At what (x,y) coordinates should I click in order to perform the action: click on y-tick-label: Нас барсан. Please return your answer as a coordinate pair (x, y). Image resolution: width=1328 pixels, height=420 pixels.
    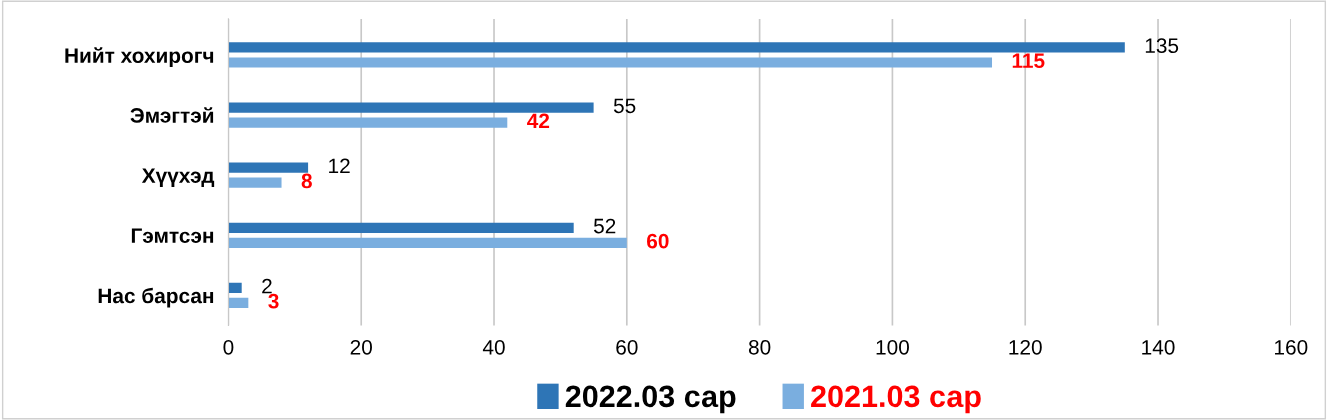
    Looking at the image, I should click on (156, 297).